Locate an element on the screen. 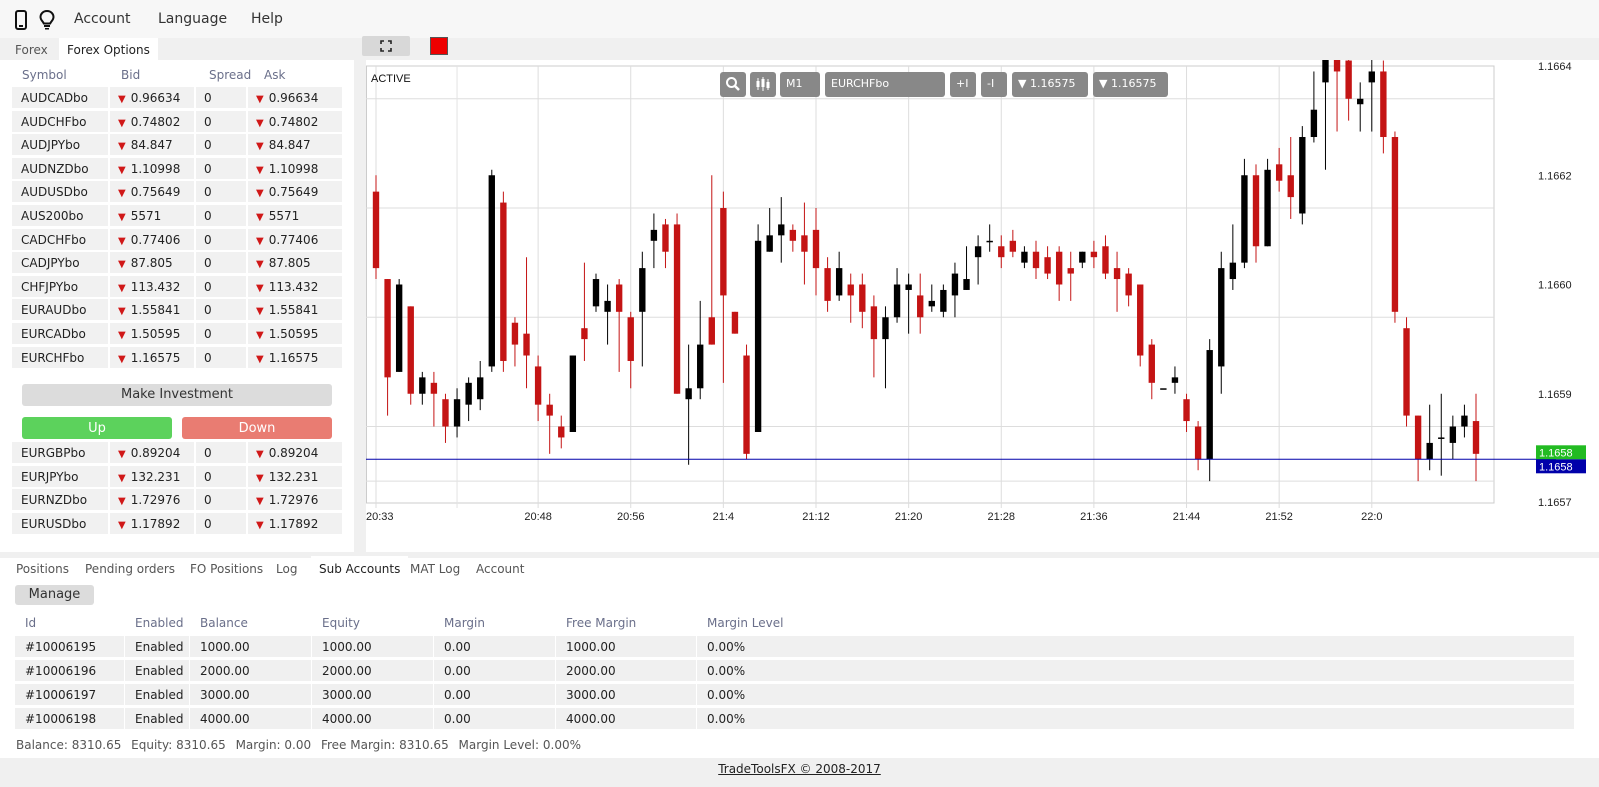  quote-row: AUDNZDbo ▼ 1.10998 0 ▼ 1.10998 is located at coordinates (177, 168).